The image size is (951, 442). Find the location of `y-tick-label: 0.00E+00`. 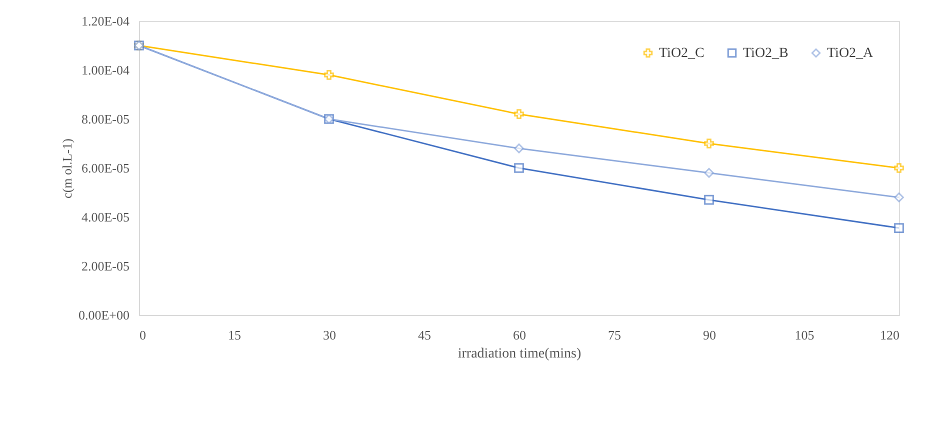

y-tick-label: 0.00E+00 is located at coordinates (104, 315).